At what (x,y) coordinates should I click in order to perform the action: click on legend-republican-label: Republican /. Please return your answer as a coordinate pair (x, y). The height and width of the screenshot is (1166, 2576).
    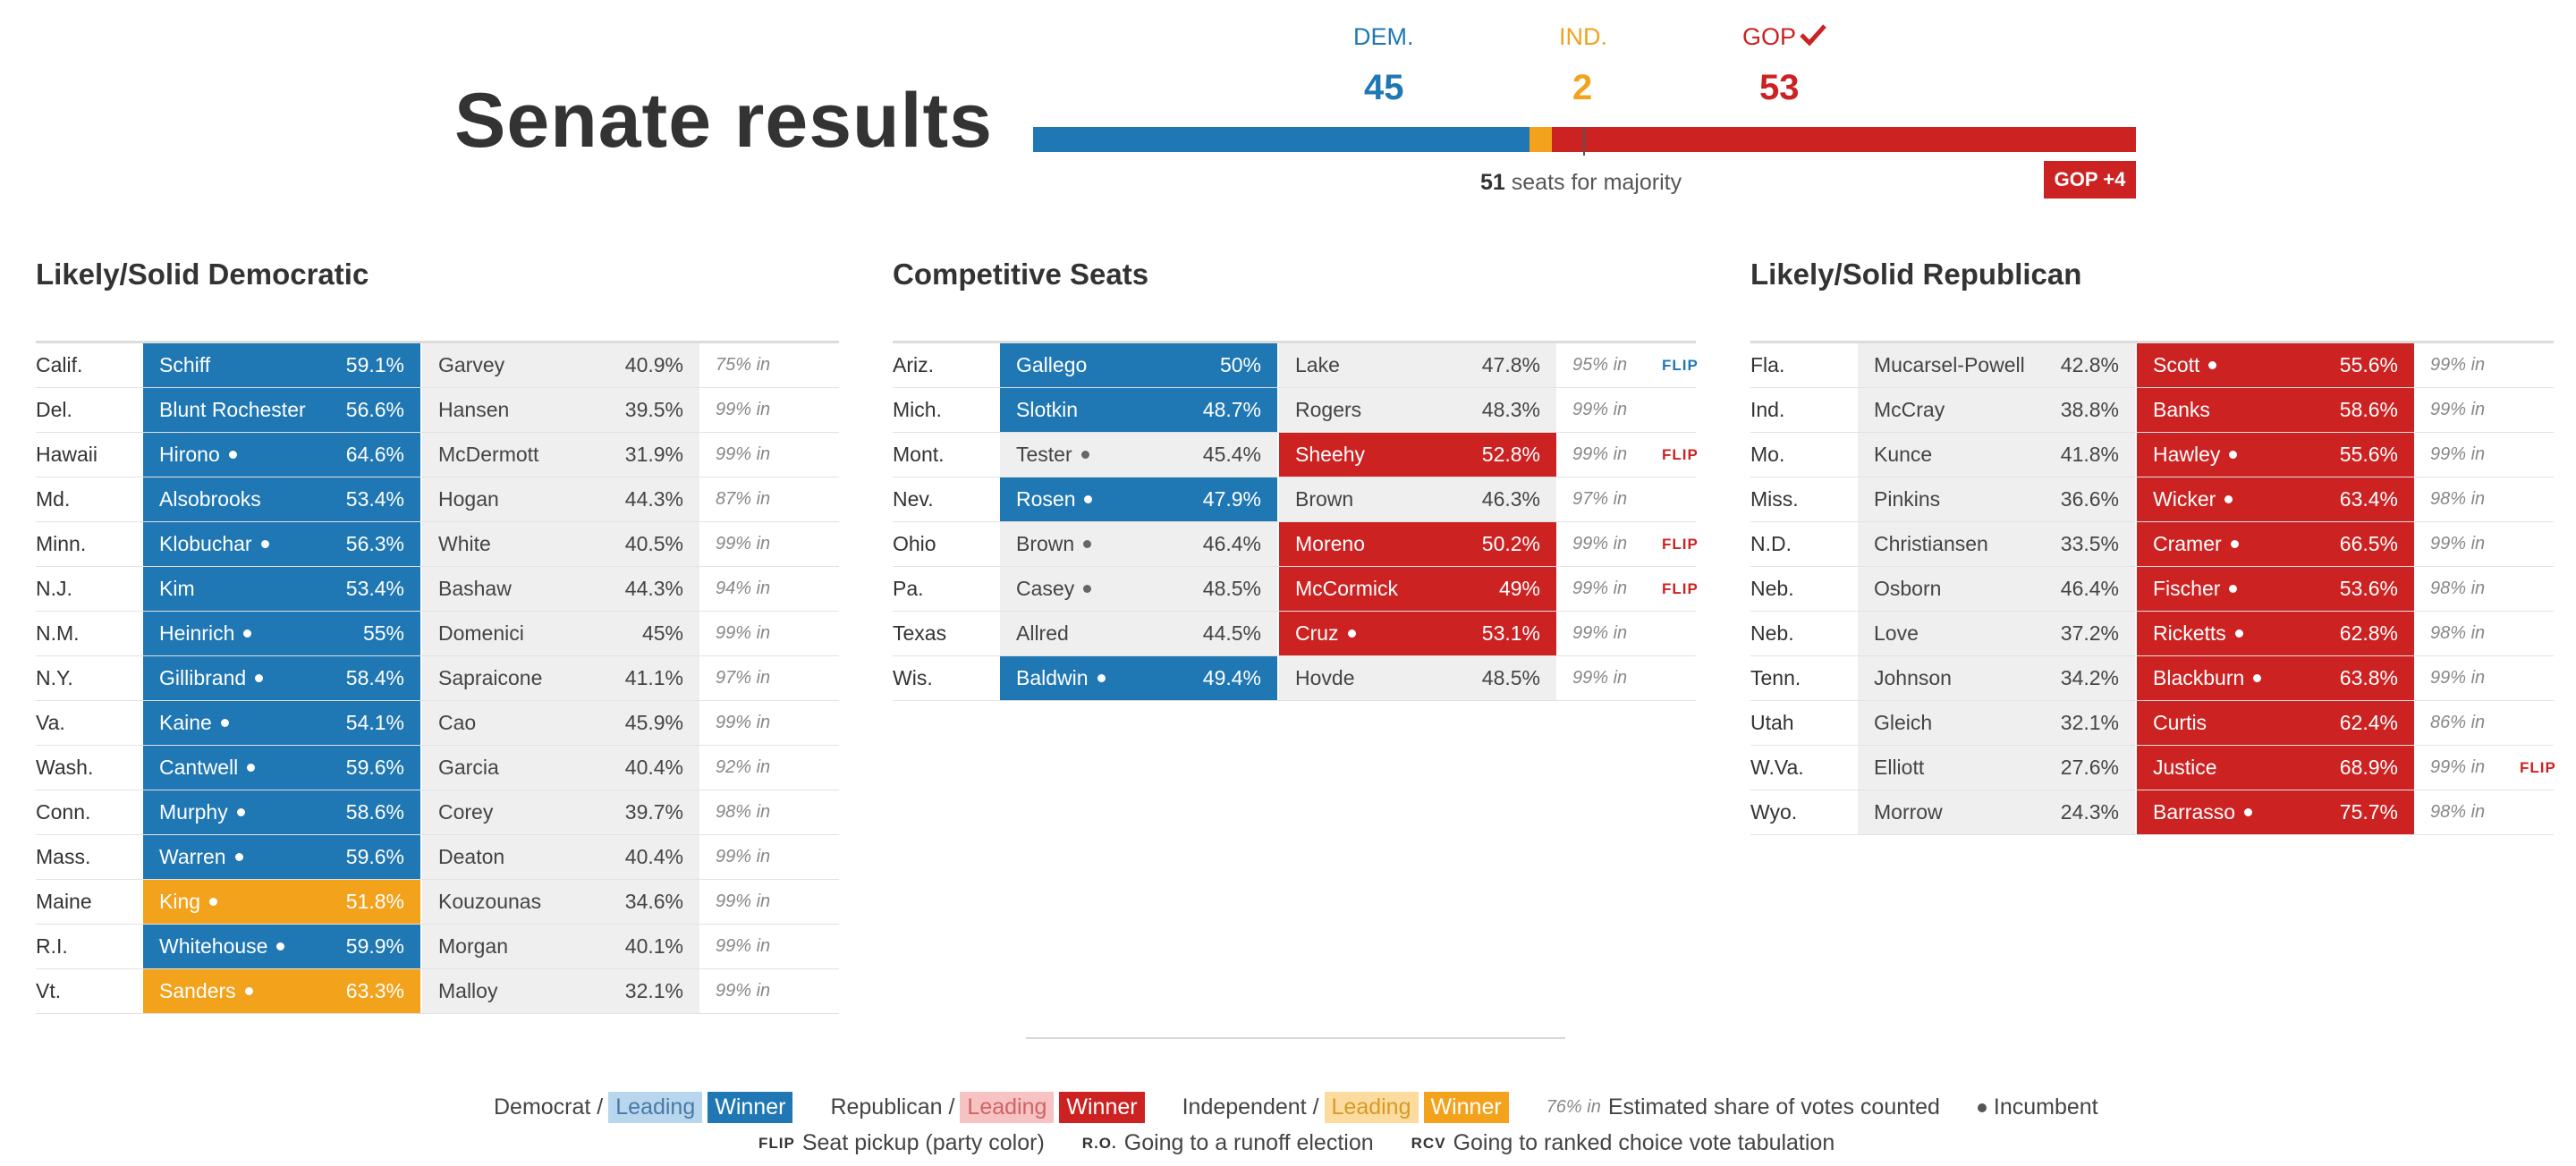
    Looking at the image, I should click on (892, 1107).